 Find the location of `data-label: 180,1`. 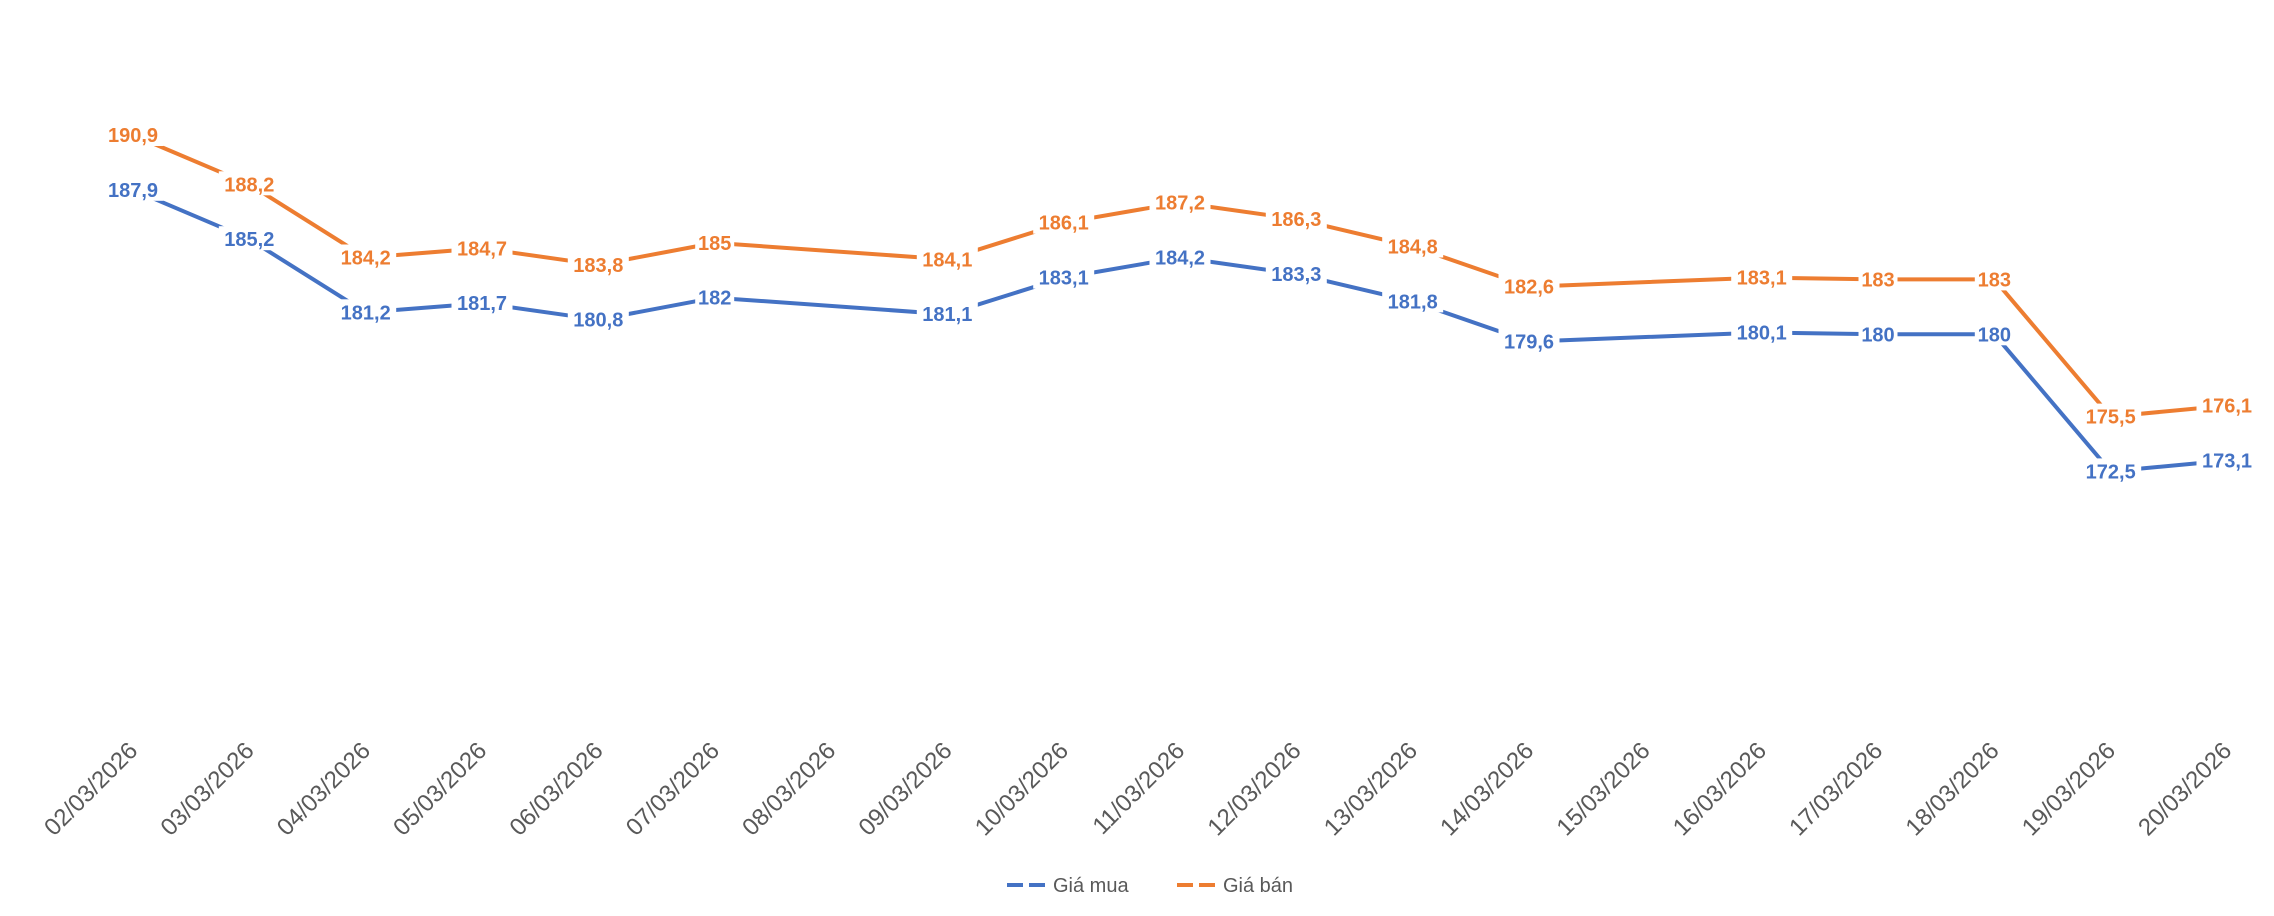

data-label: 180,1 is located at coordinates (1762, 334).